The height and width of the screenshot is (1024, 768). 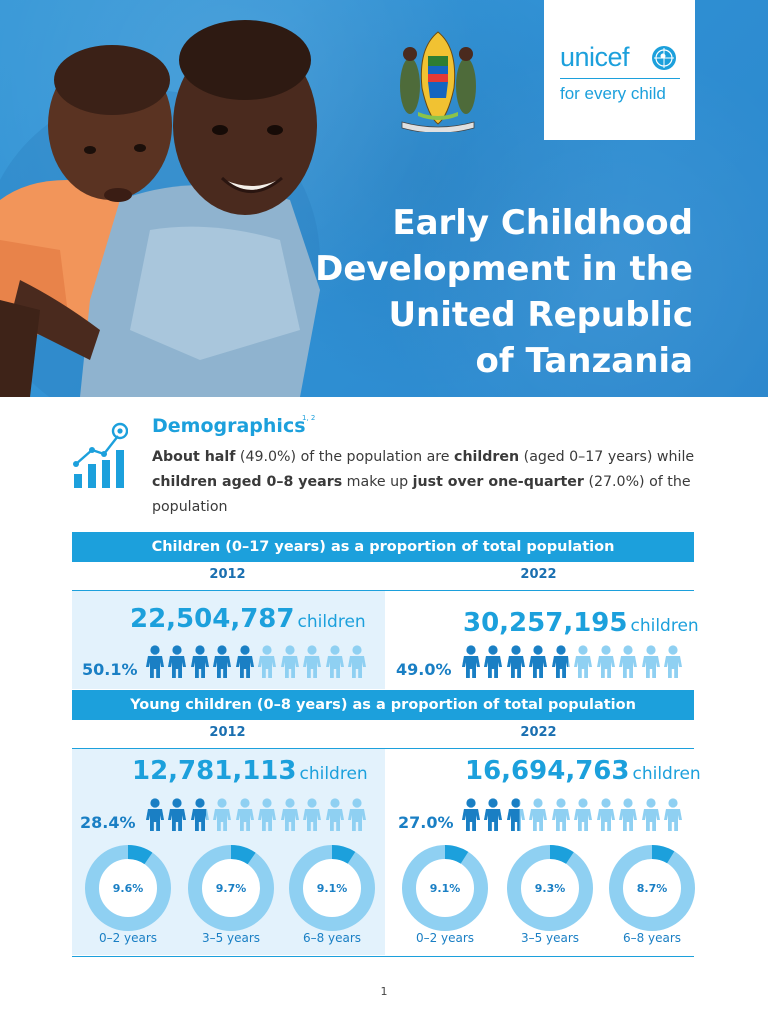 I want to click on page-number: 1, so click(x=384, y=991).